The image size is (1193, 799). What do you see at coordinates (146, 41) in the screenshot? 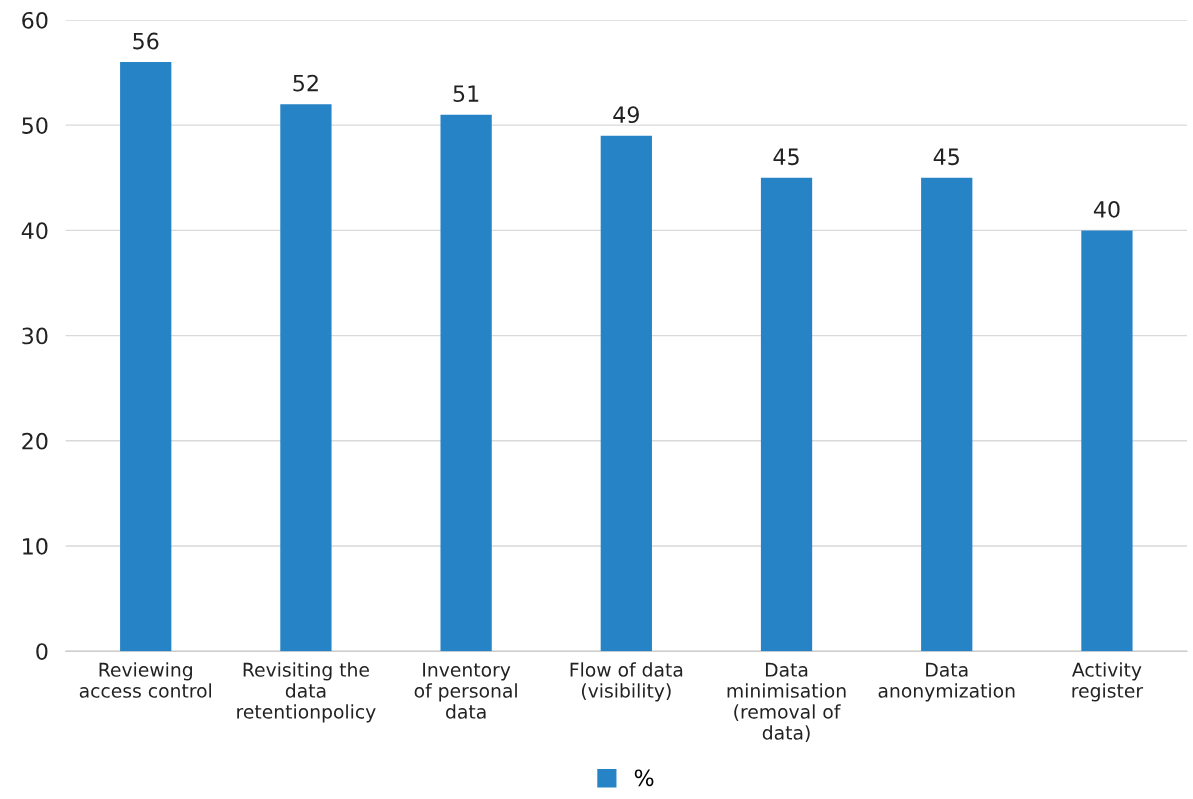
I see `data-label: 56` at bounding box center [146, 41].